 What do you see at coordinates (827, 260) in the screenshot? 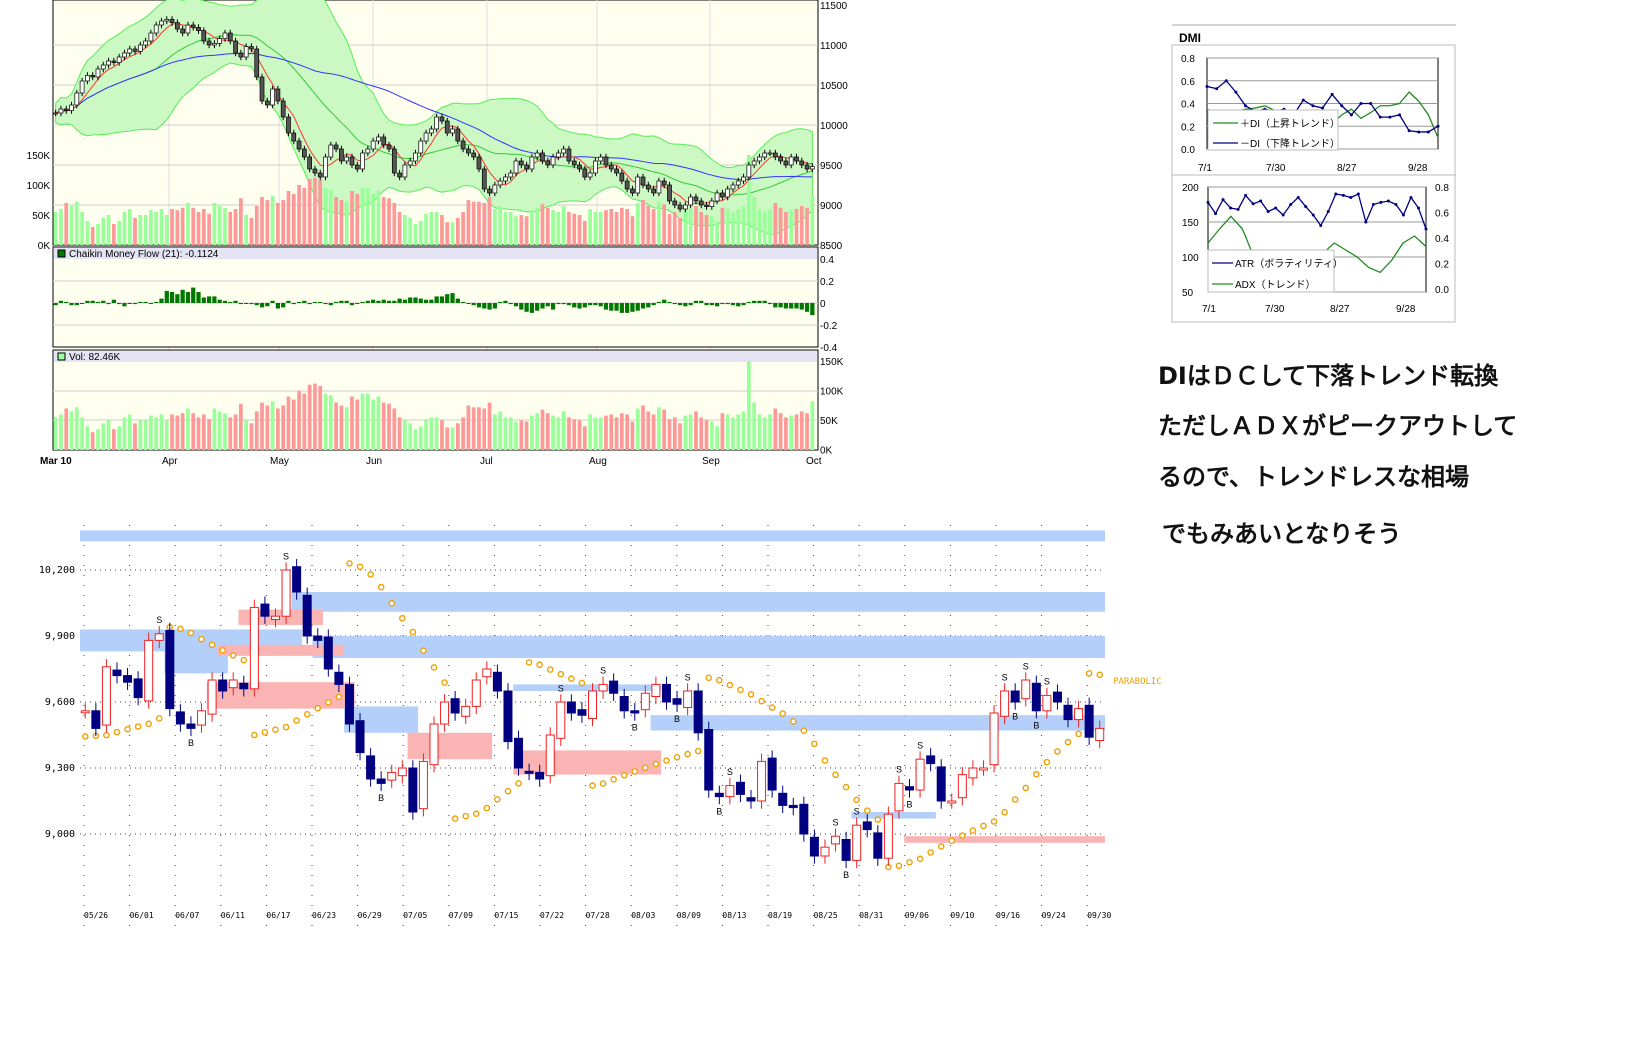
I see `cmf-tick-label: 0.4` at bounding box center [827, 260].